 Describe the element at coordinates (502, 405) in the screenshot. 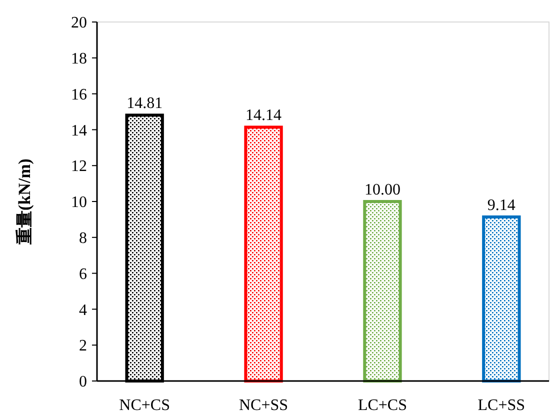

I see `x-tick-label: LC+SS` at that location.